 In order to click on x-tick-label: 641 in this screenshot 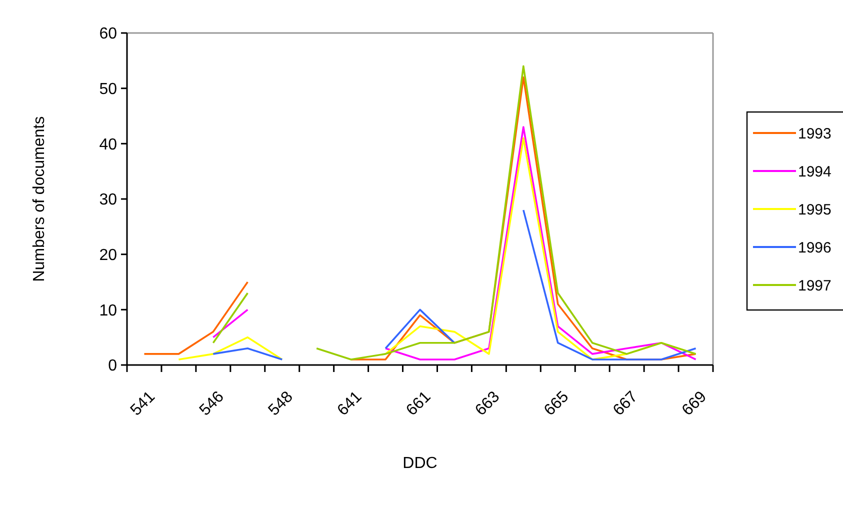, I will do `click(350, 404)`.